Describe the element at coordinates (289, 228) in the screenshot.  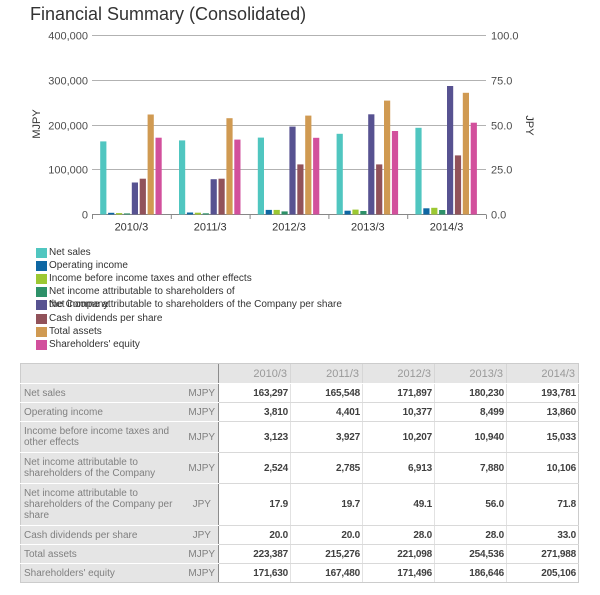
I see `svg-text: 2012/3` at that location.